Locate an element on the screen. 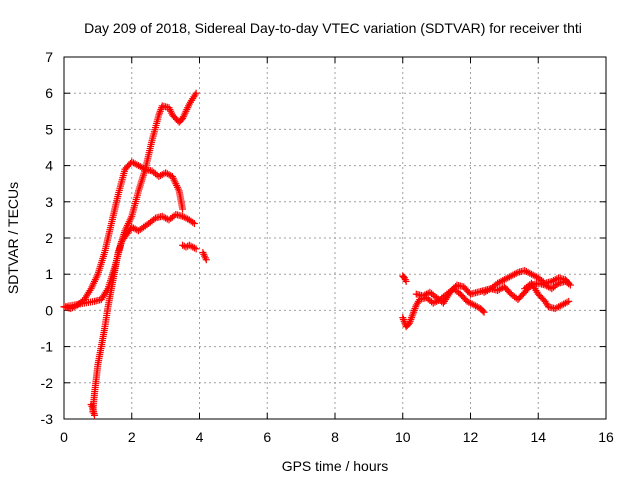 The image size is (640, 480). y-tick-label: 0 is located at coordinates (49, 310).